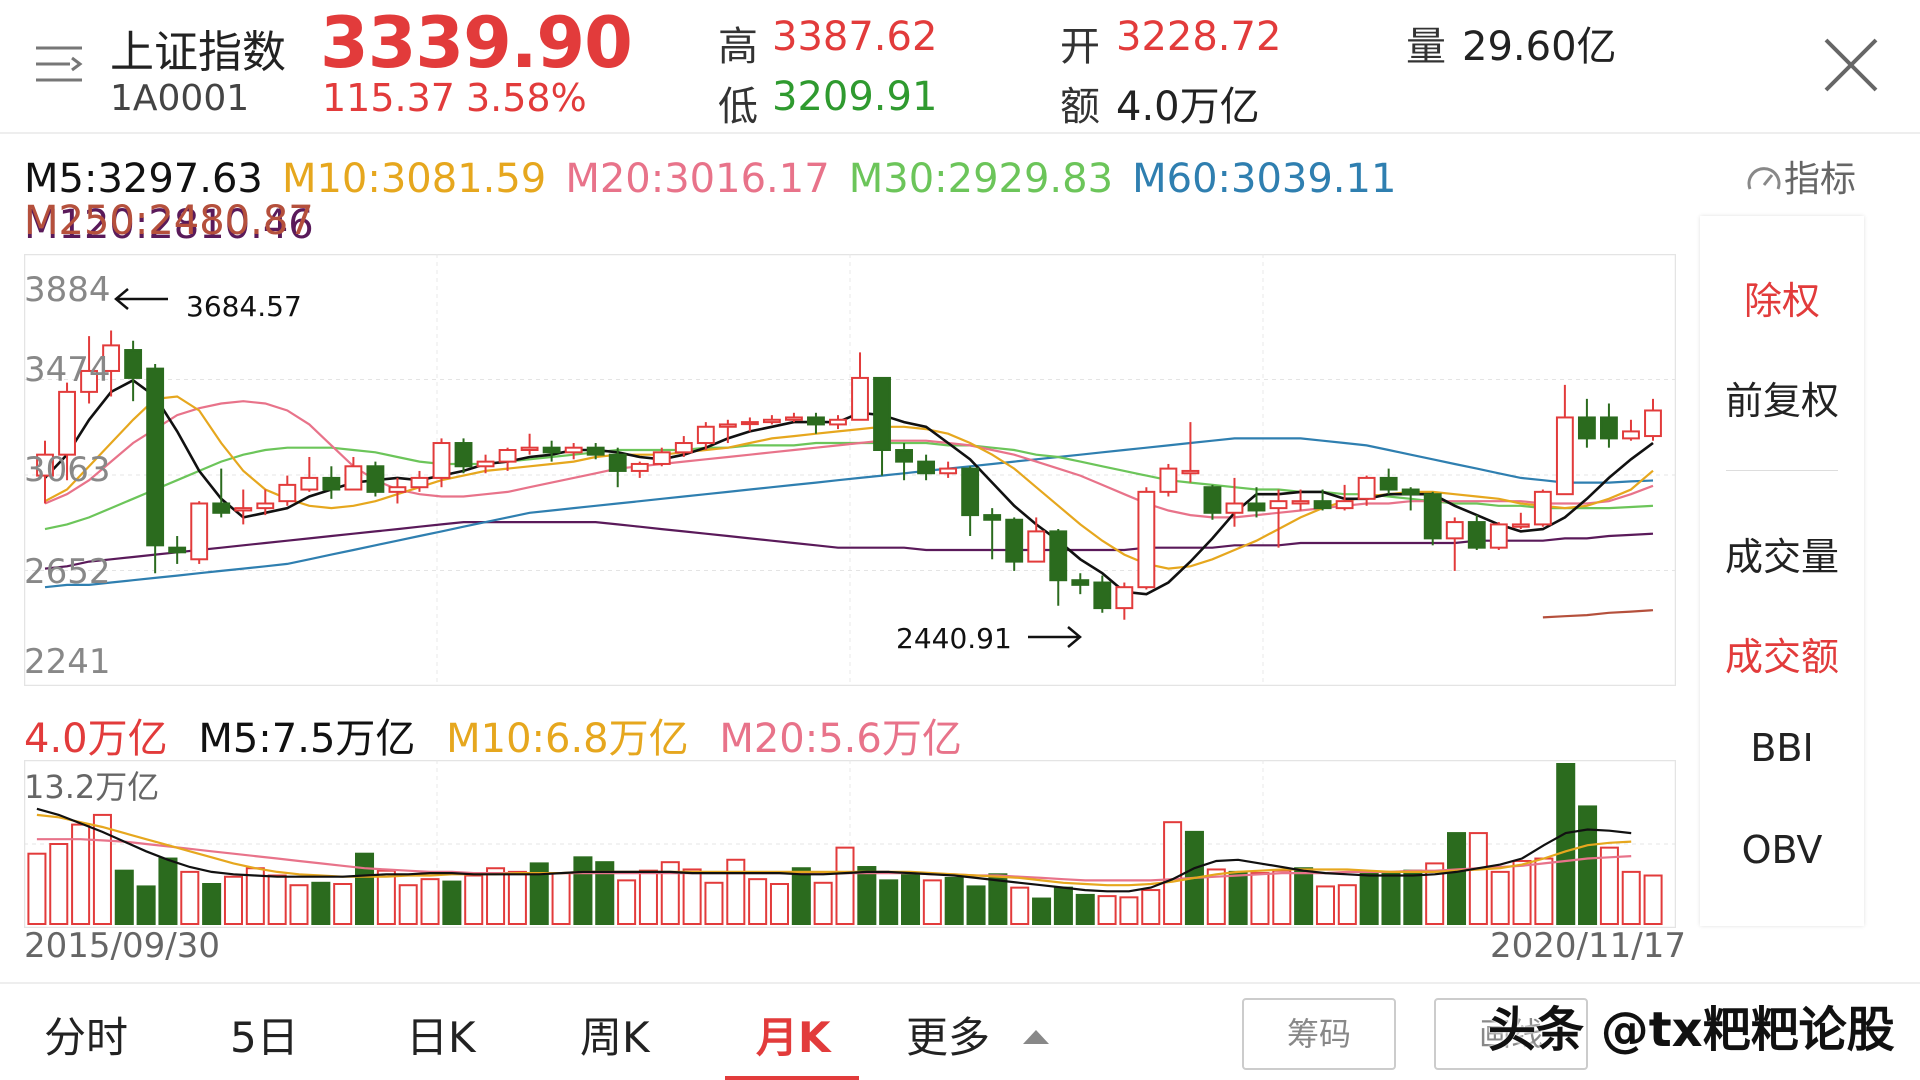  Describe the element at coordinates (169, 225) in the screenshot. I see `ma120-label: M120:2810.46` at that location.